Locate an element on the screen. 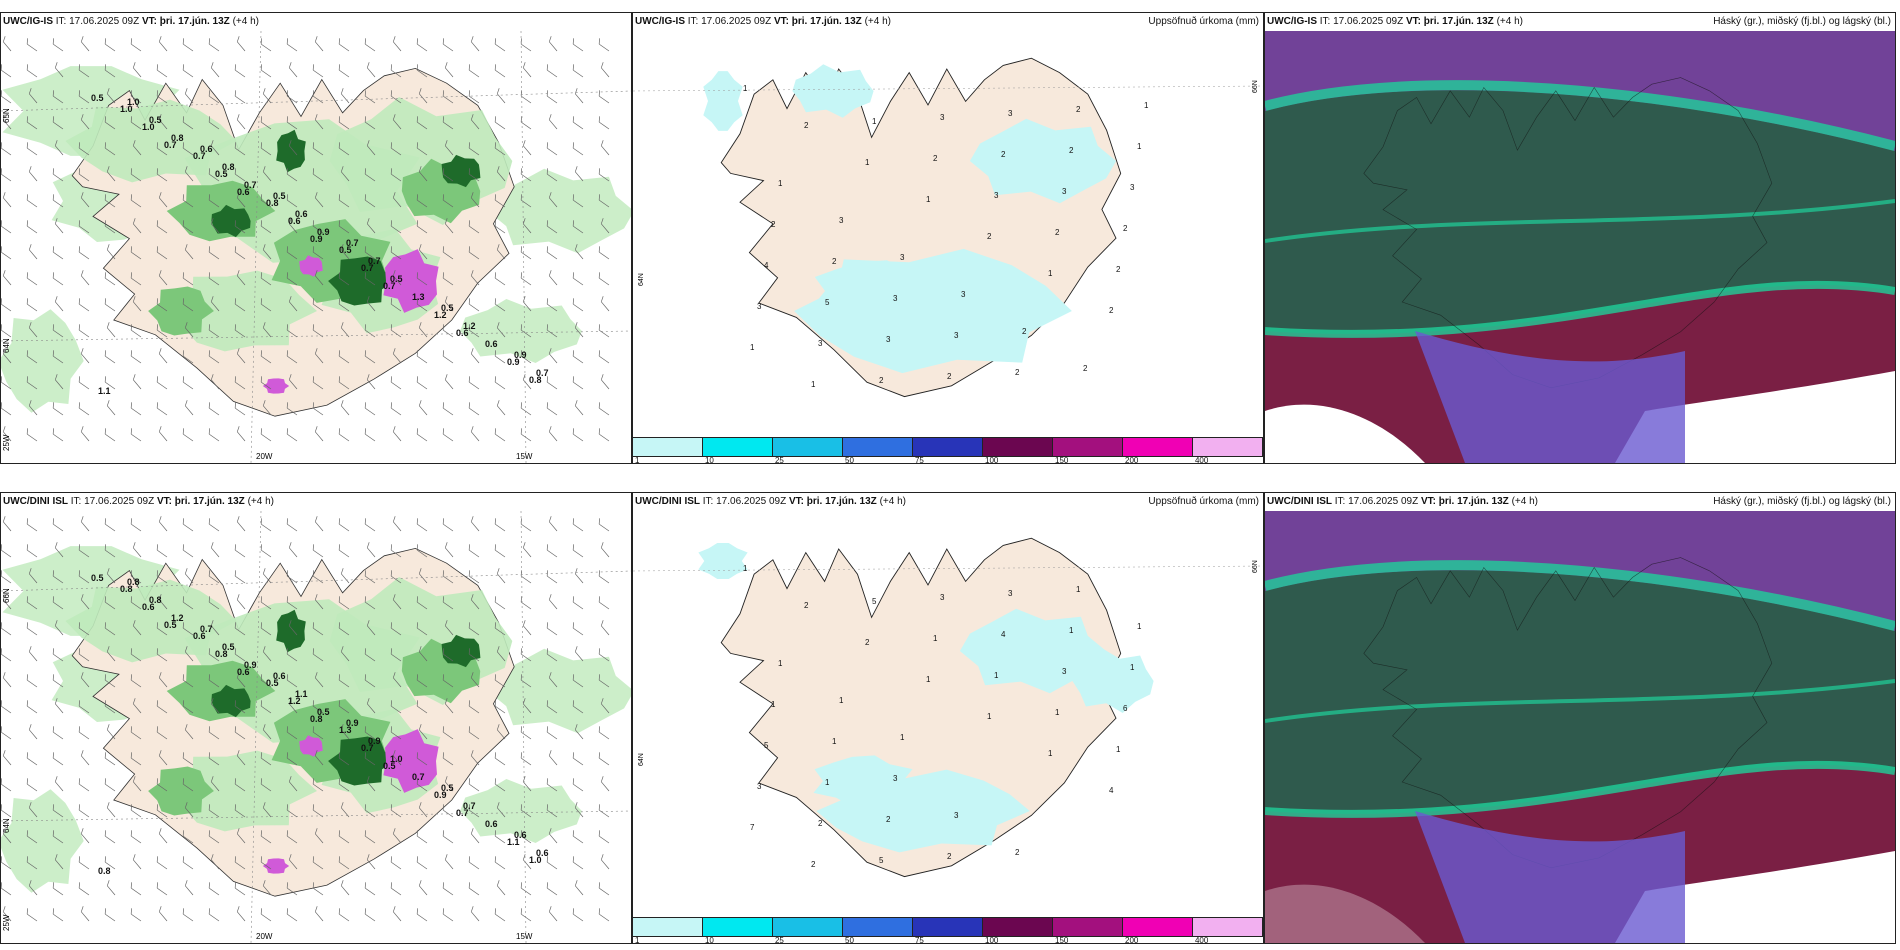 This screenshot has height=950, width=1900. precip-colorbar: 1 10 25 50 75 100 150 200 400 is located at coordinates (948, 450).